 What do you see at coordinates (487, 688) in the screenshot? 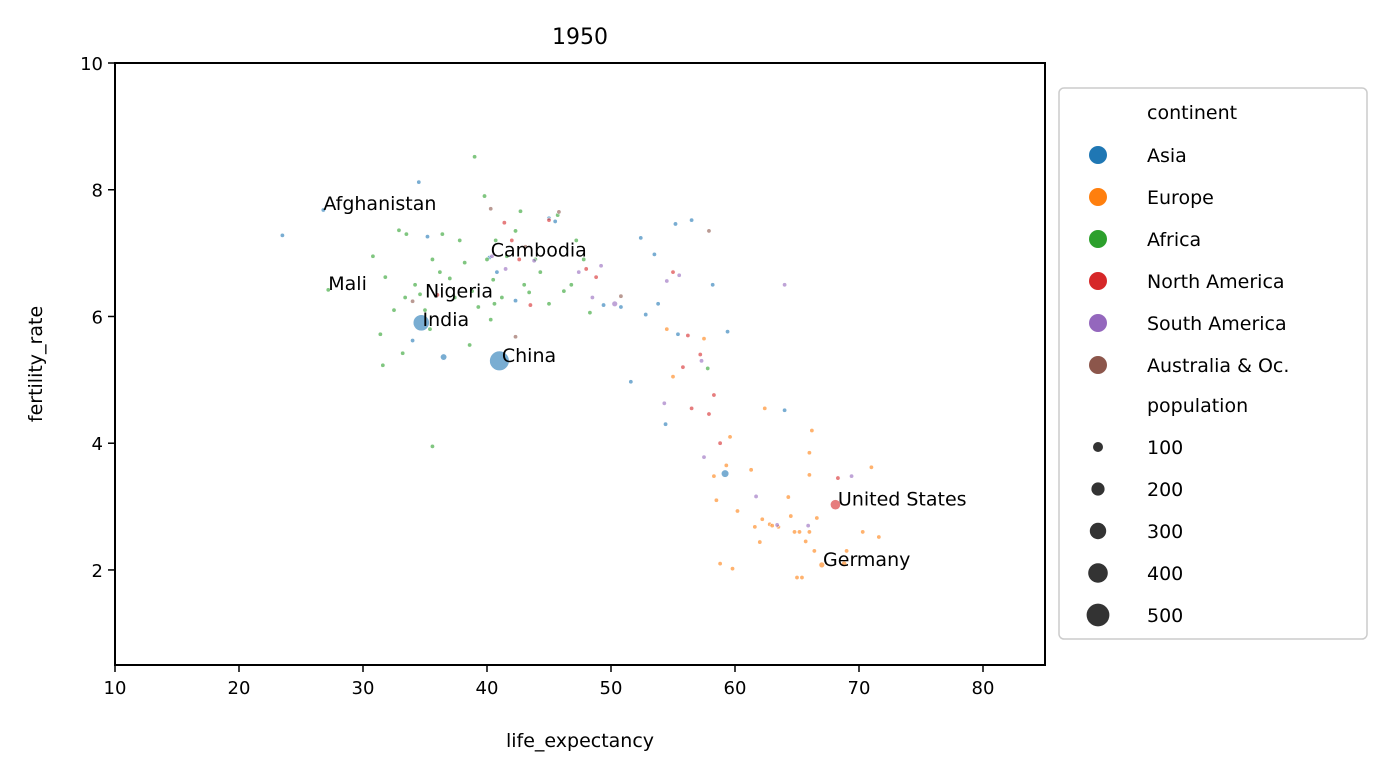
I see `x-tick-label: 40` at bounding box center [487, 688].